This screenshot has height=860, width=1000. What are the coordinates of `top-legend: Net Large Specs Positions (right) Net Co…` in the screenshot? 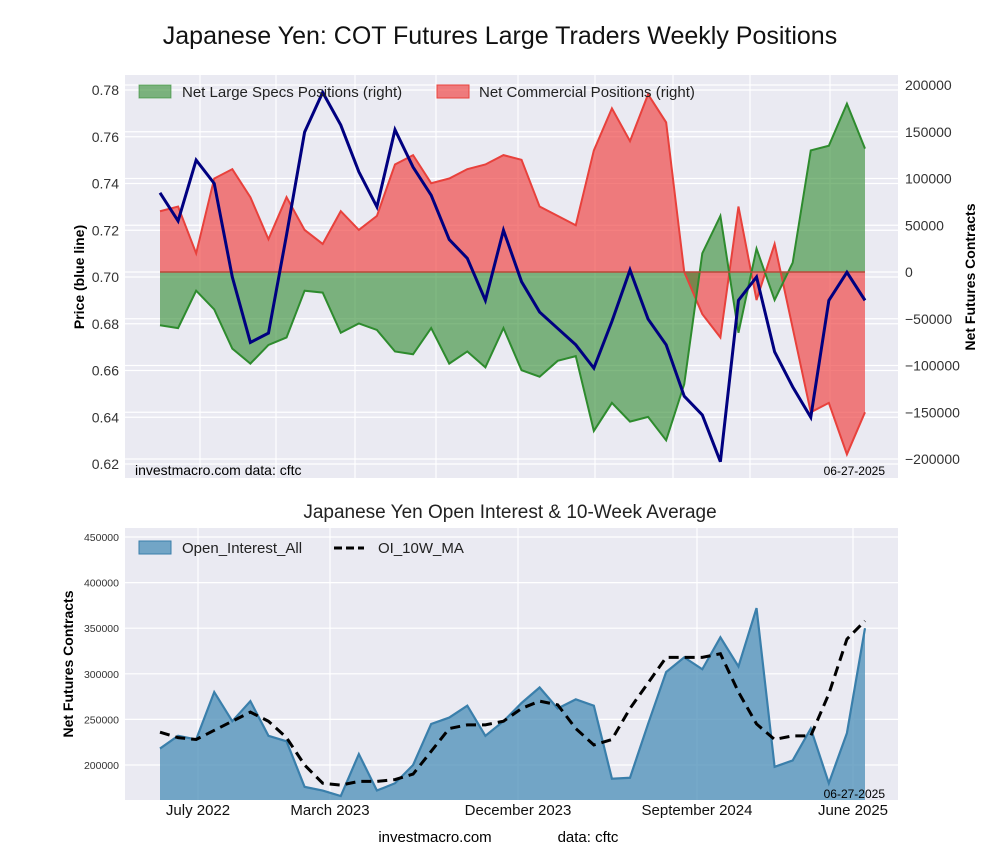 It's located at (416, 92).